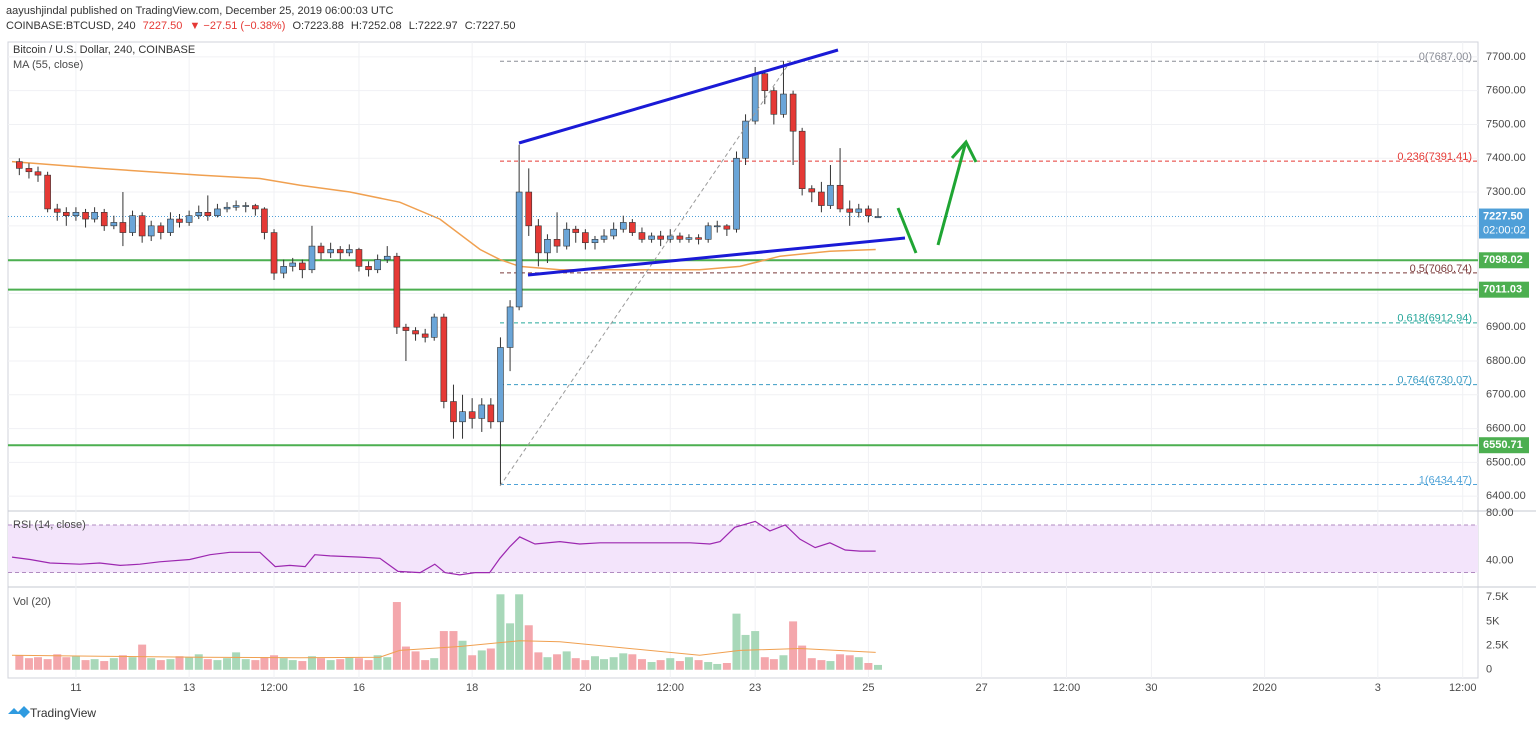 This screenshot has height=729, width=1536. Describe the element at coordinates (189, 688) in the screenshot. I see `x-tick-label: 13` at that location.